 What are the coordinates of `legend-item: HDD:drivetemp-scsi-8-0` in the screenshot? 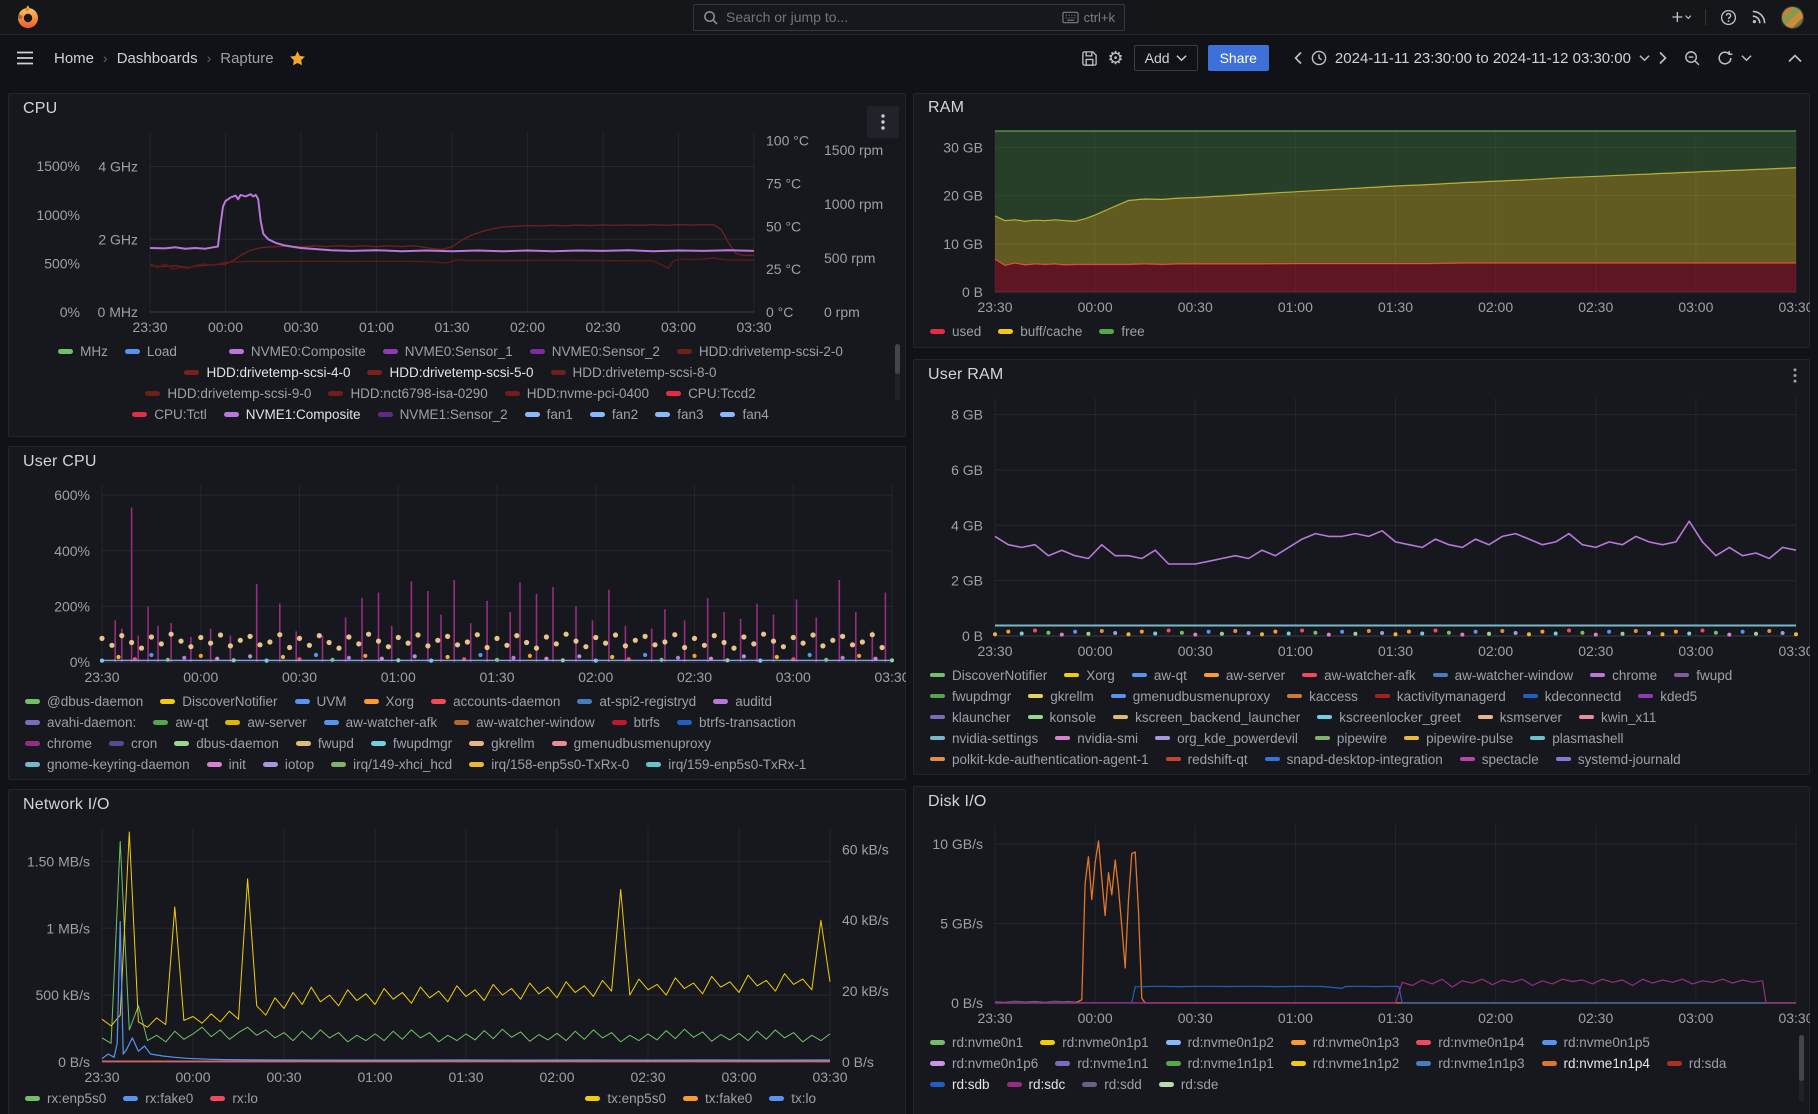 It's located at (633, 372).